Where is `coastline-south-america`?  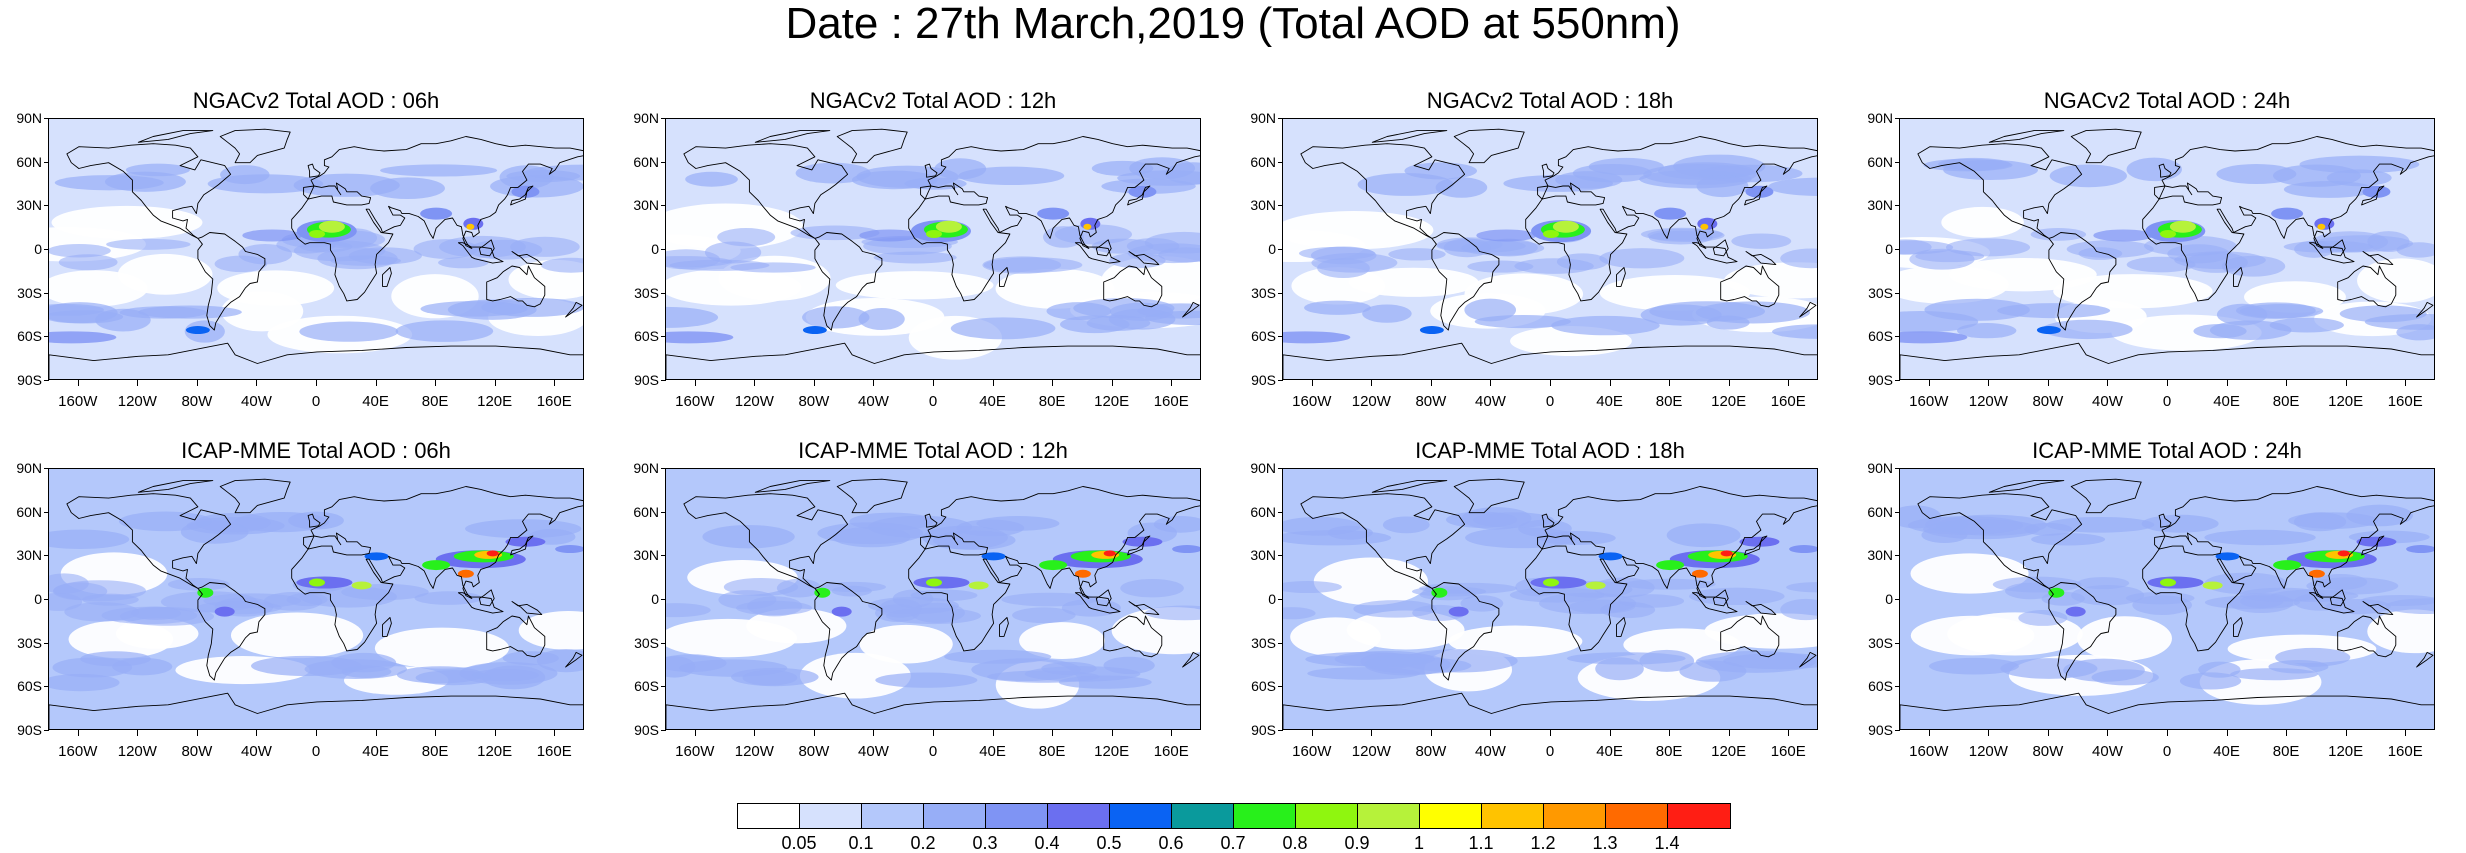 coastline-south-america is located at coordinates (1465, 281).